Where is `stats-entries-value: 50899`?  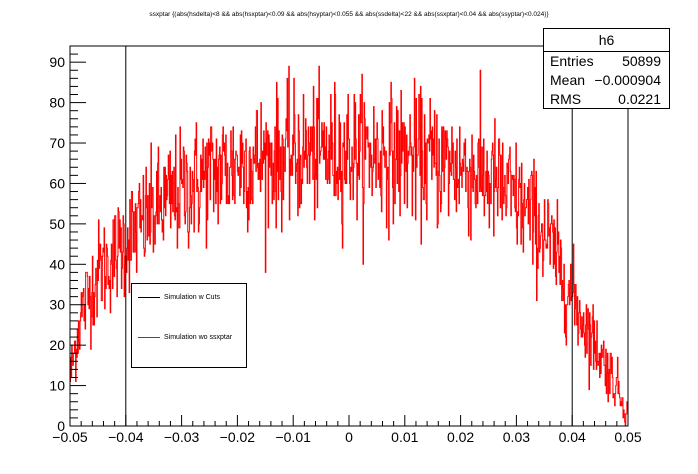 stats-entries-value: 50899 is located at coordinates (641, 61).